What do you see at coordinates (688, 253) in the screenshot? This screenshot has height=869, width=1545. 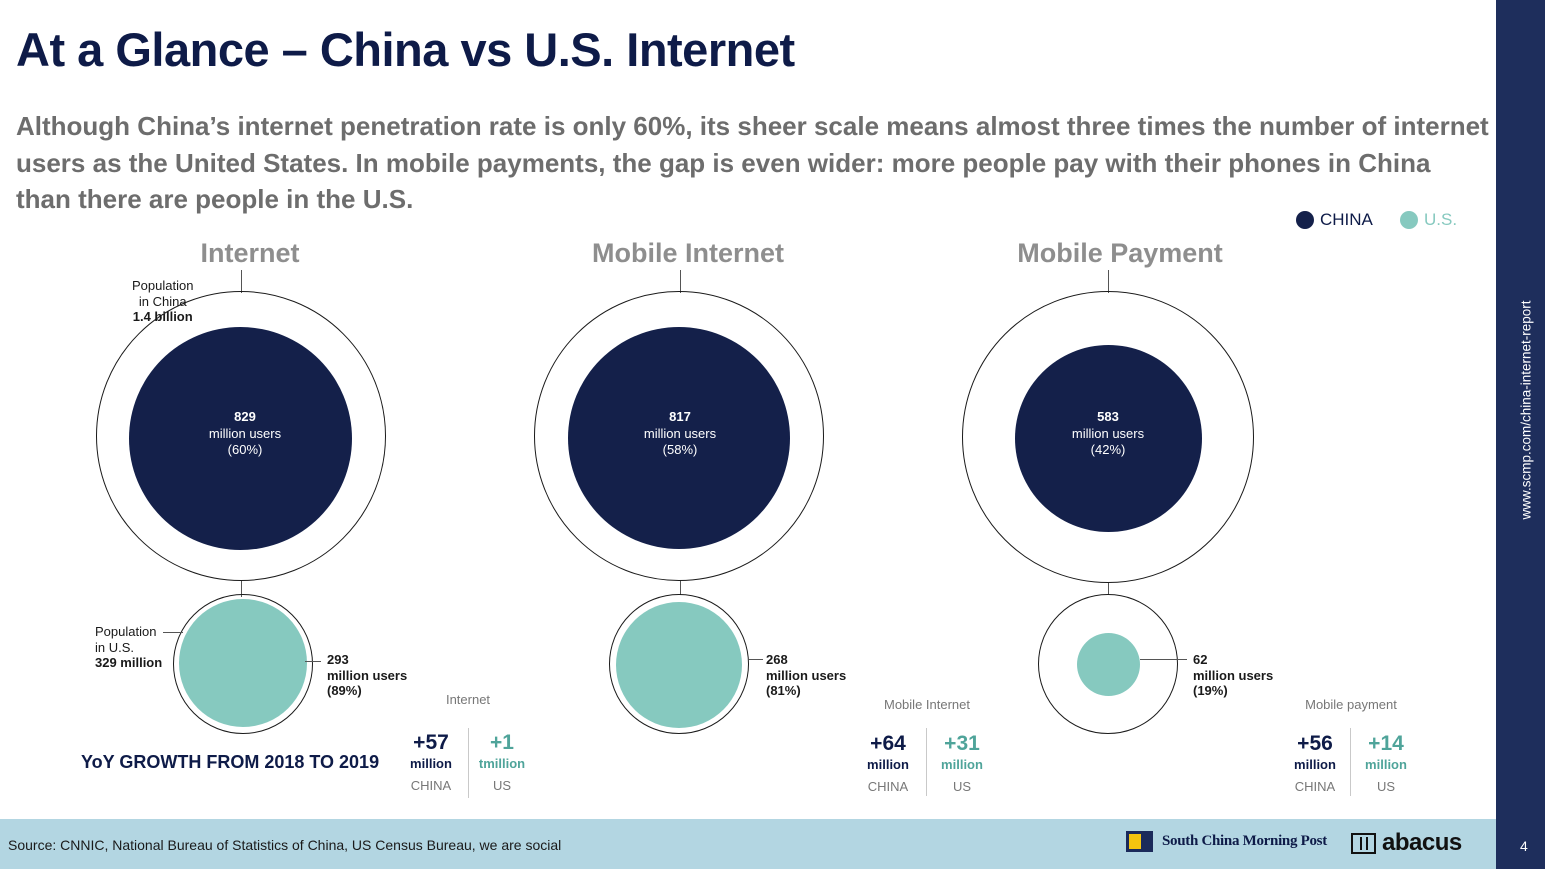 I see `section-title-mobile-internet: Mobile Internet` at bounding box center [688, 253].